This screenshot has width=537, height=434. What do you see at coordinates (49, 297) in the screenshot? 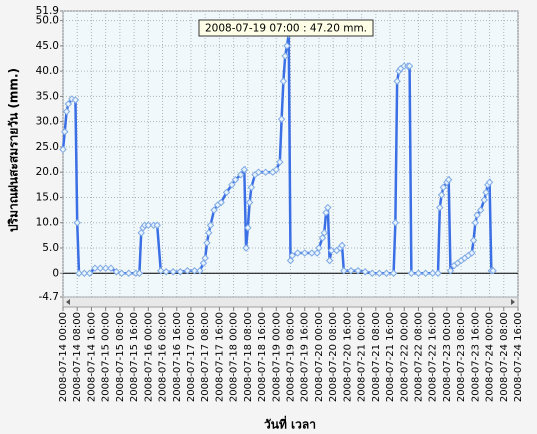
I see `y-tick-label: -4.7` at bounding box center [49, 297].